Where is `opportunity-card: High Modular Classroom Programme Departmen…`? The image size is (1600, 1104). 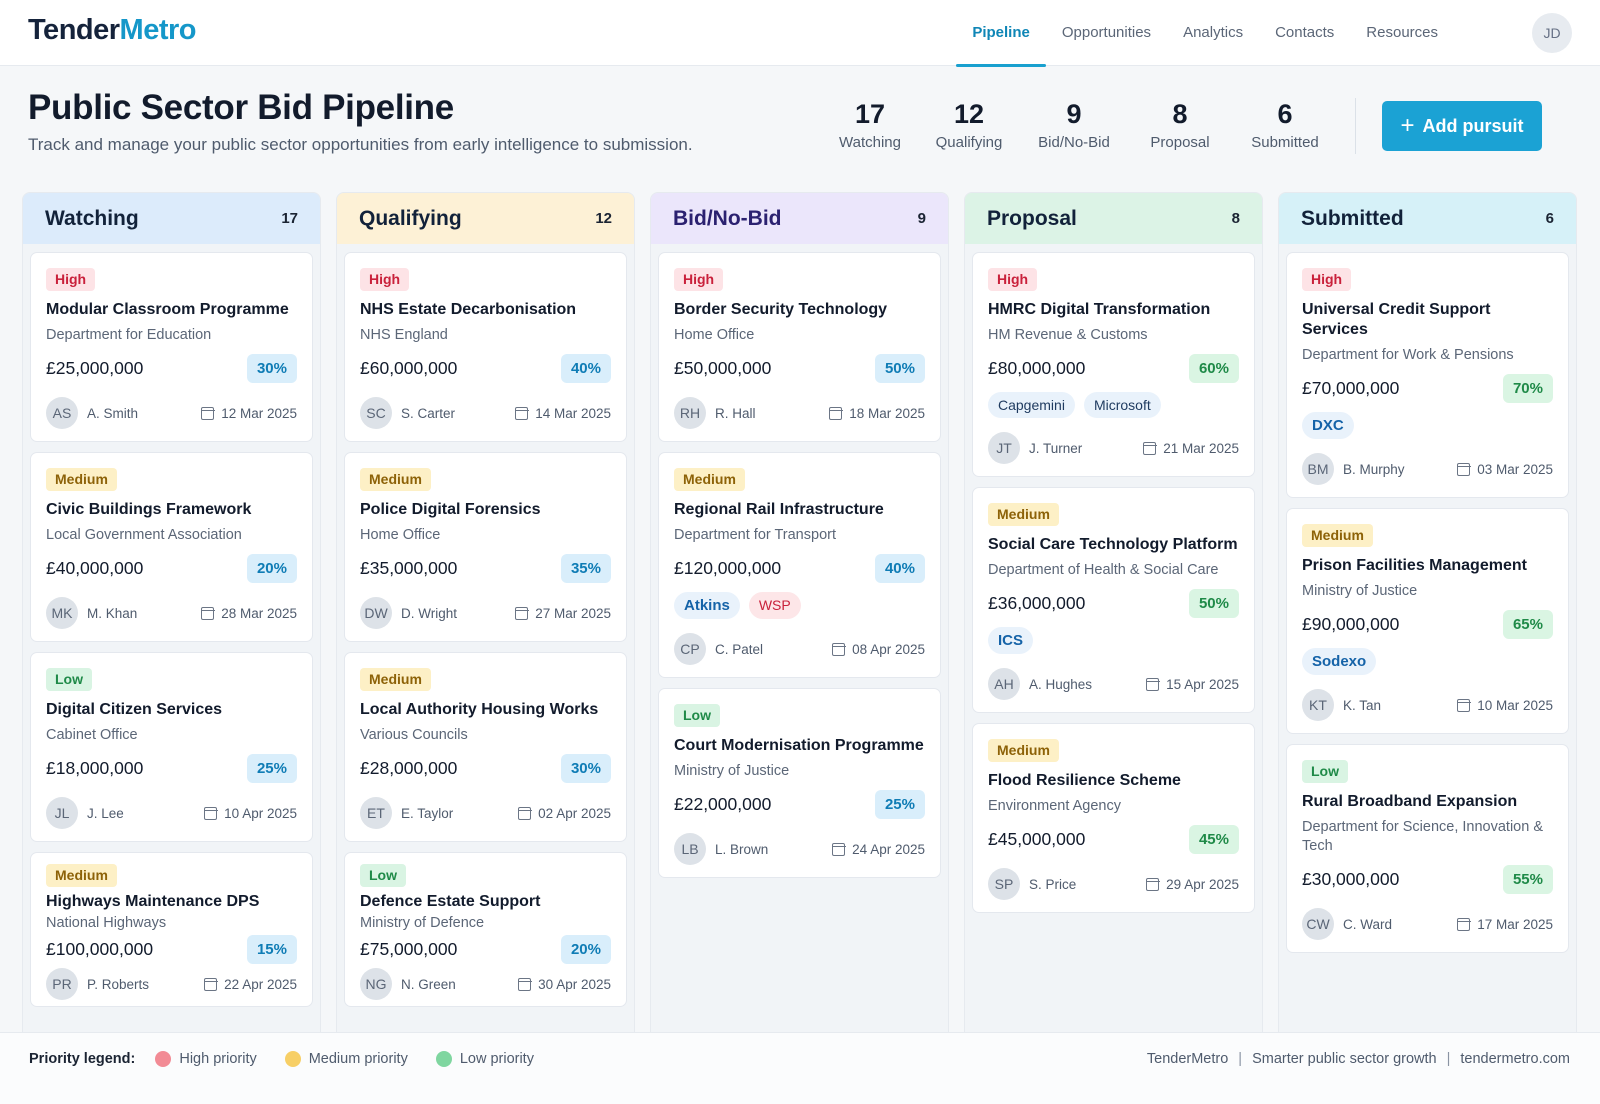 opportunity-card: High Modular Classroom Programme Departmen… is located at coordinates (171, 347).